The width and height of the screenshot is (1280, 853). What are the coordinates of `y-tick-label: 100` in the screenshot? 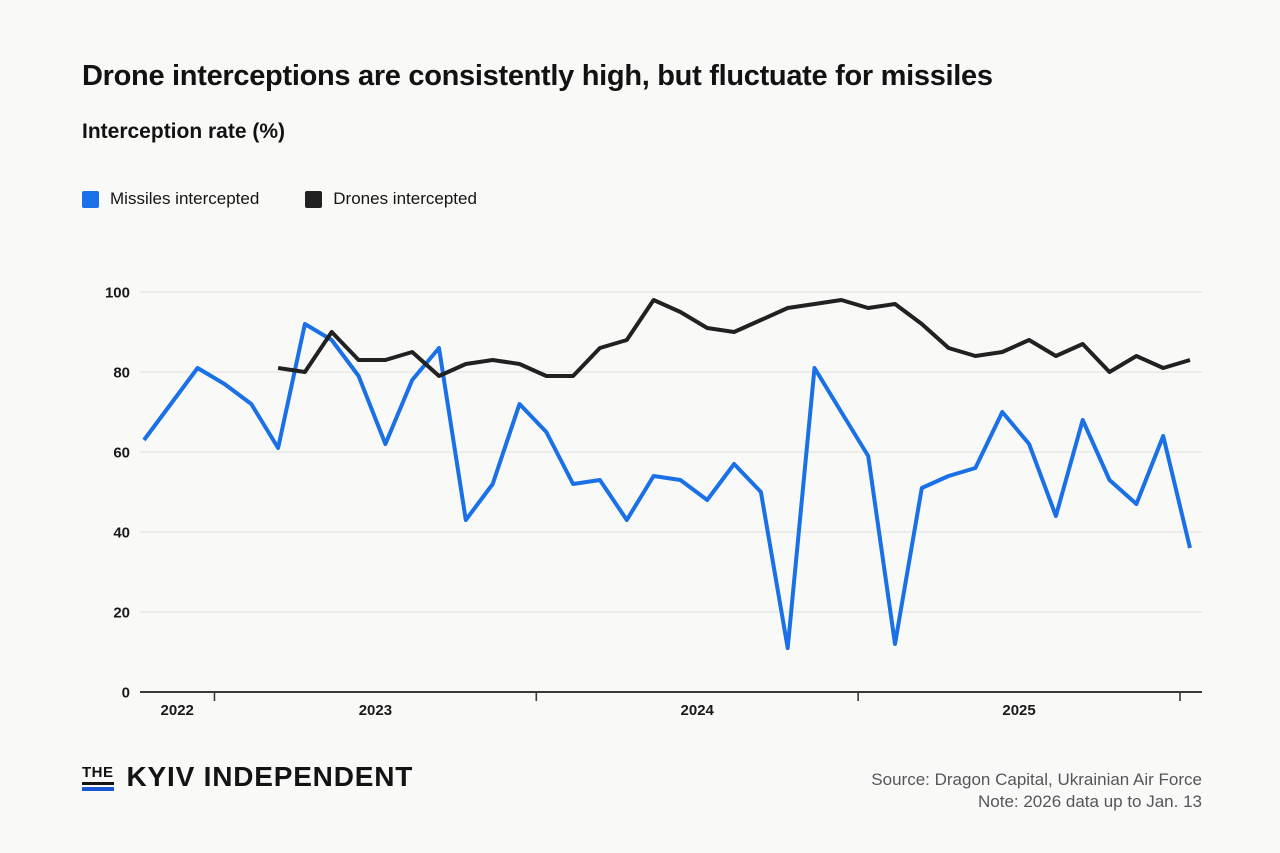 It's located at (117, 293).